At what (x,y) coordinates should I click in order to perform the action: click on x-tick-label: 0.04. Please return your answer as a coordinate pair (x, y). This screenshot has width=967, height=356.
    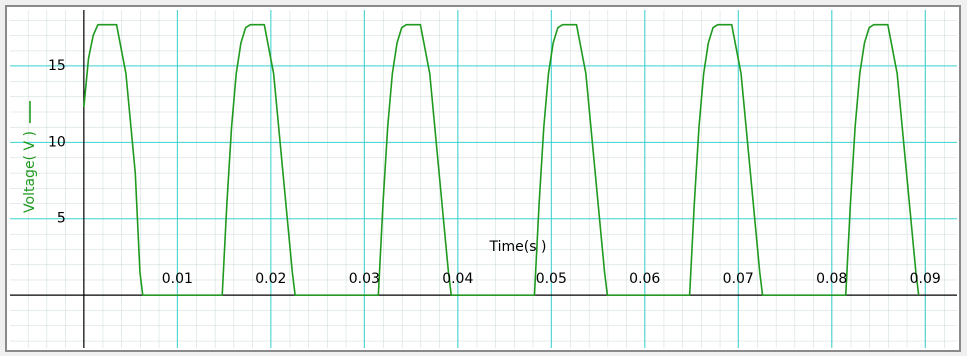
    Looking at the image, I should click on (457, 279).